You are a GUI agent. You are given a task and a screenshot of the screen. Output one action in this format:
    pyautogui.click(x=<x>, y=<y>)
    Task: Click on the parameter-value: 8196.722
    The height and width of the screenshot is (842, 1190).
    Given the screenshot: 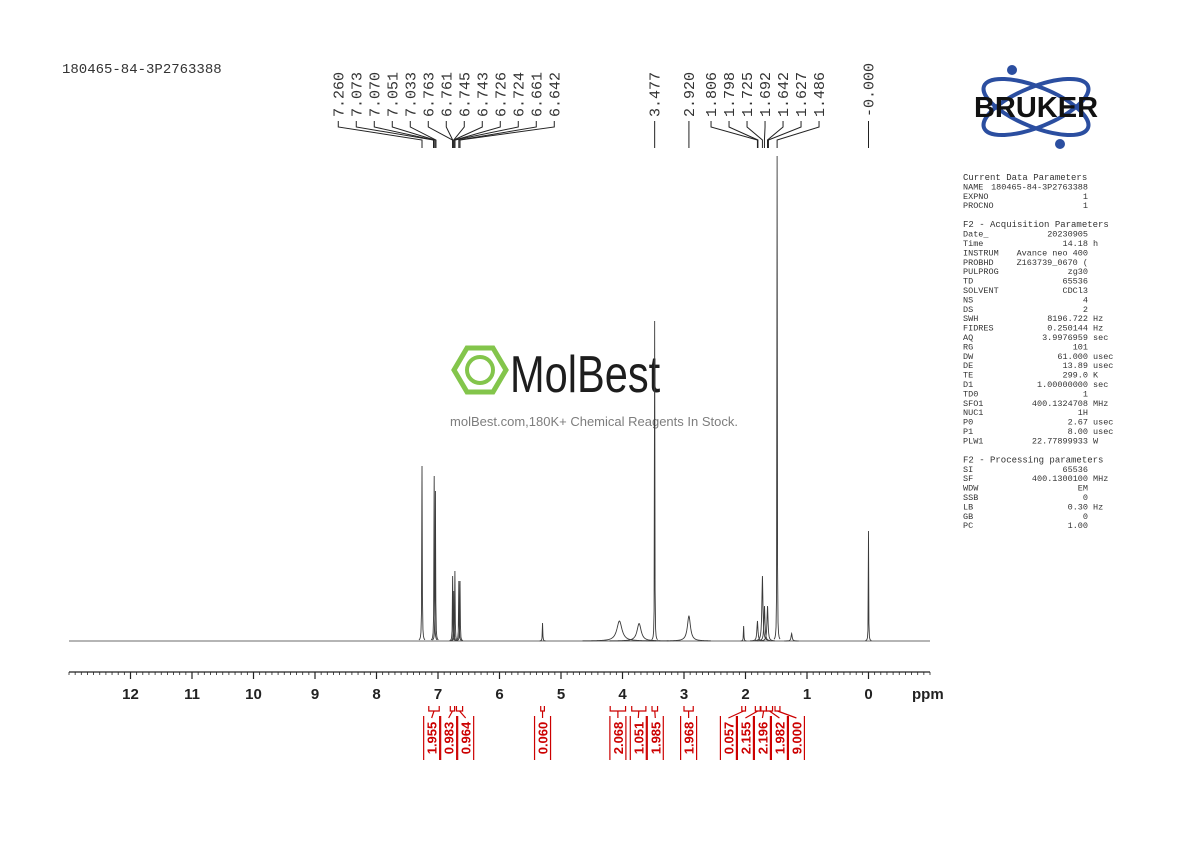 What is the action you would take?
    pyautogui.click(x=1067, y=319)
    